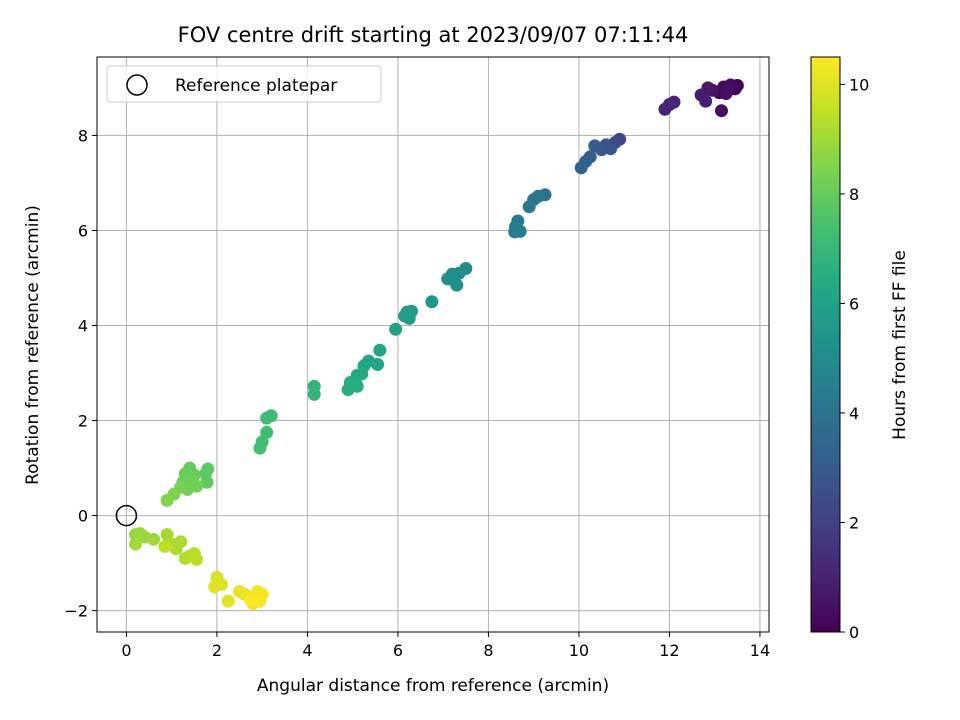 The image size is (960, 720). Describe the element at coordinates (137, 85) in the screenshot. I see `legend-marker` at that location.